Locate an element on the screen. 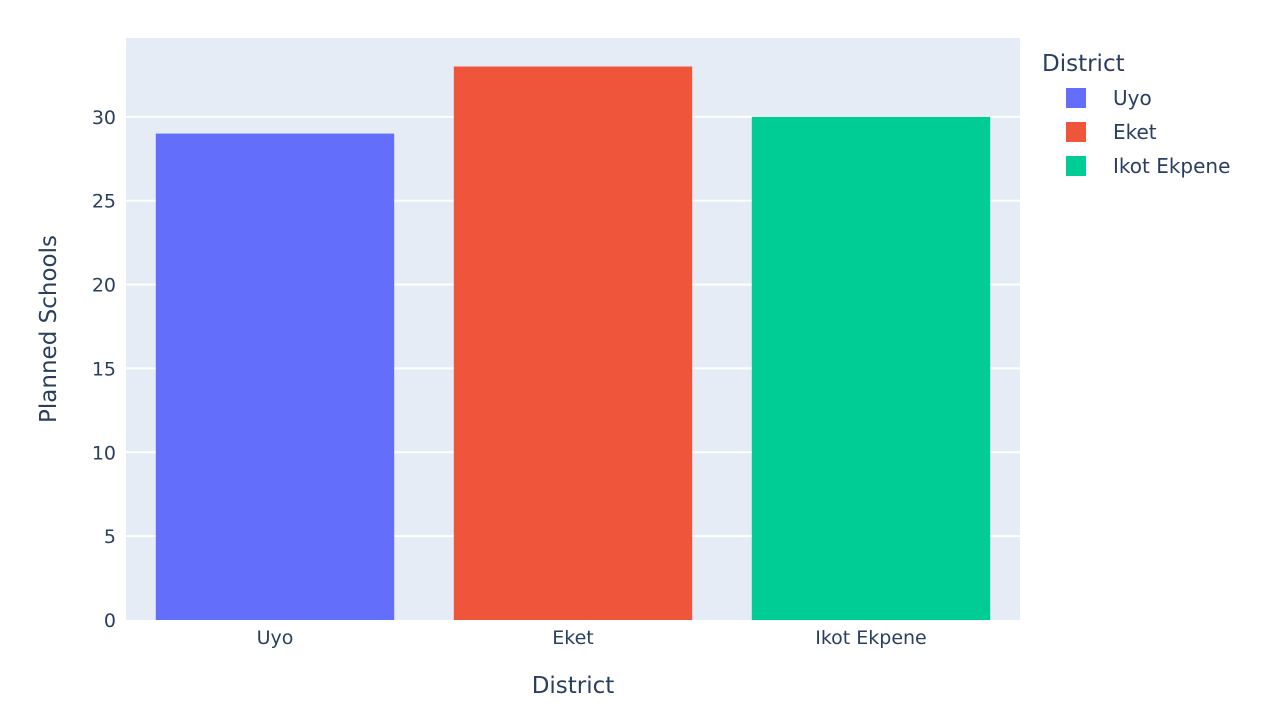 The height and width of the screenshot is (721, 1263). y-tick-label: 25 is located at coordinates (104, 202).